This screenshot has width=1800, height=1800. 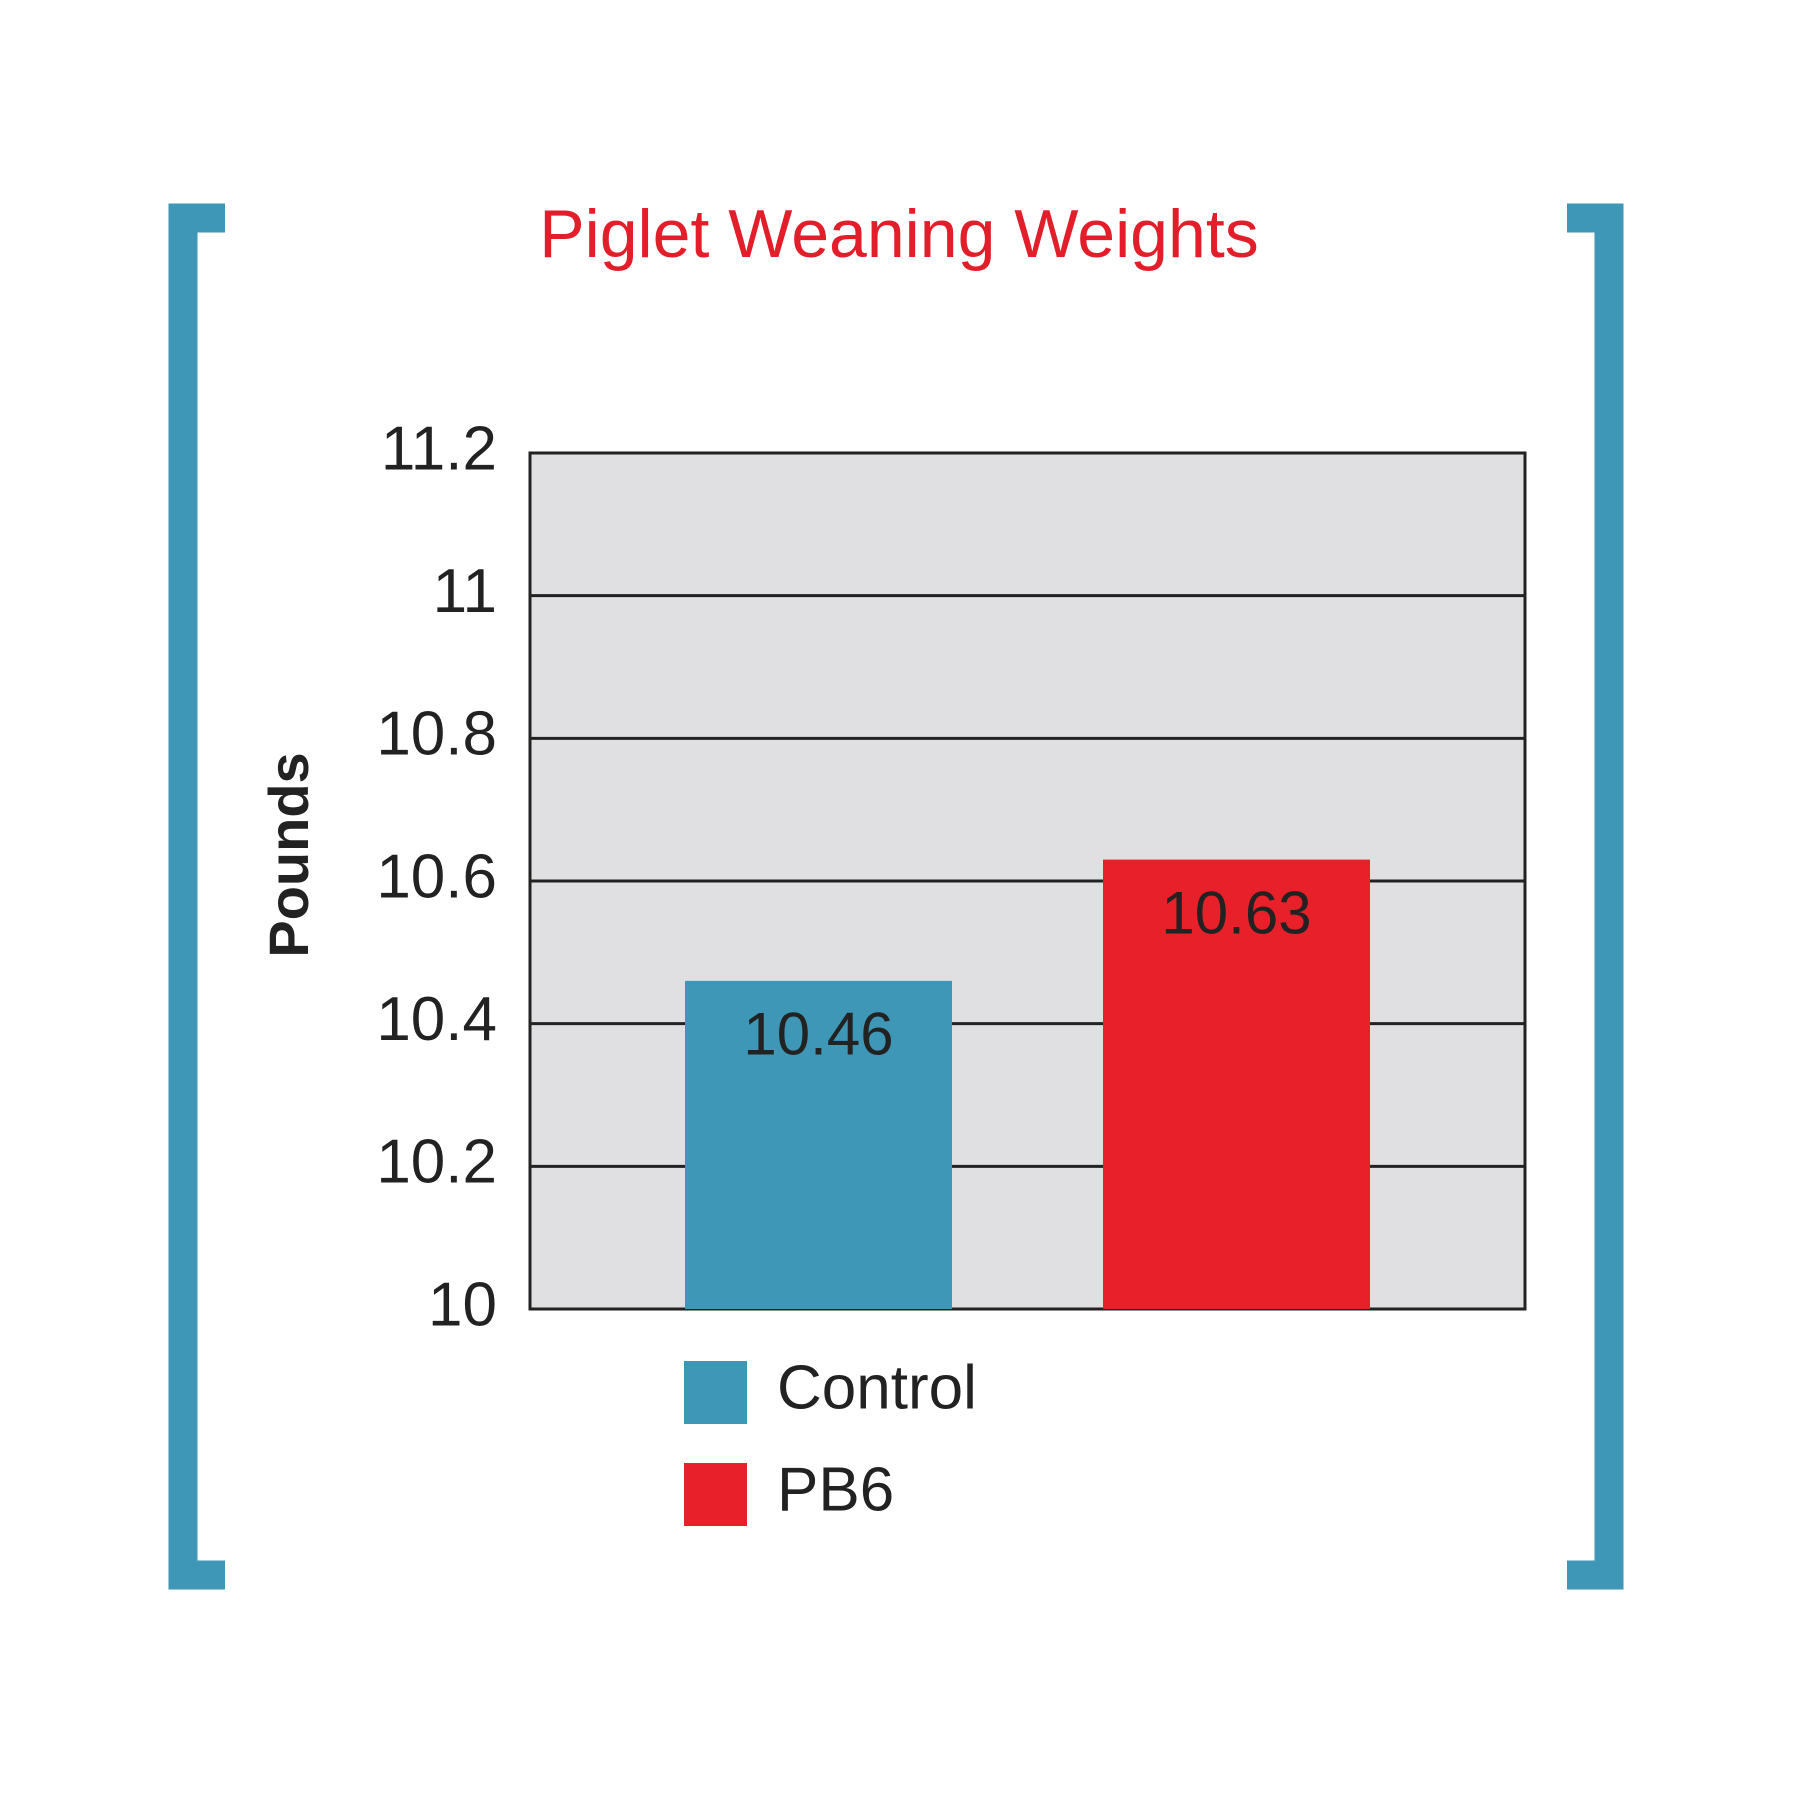 What do you see at coordinates (835, 1489) in the screenshot?
I see `legend-label: PB6` at bounding box center [835, 1489].